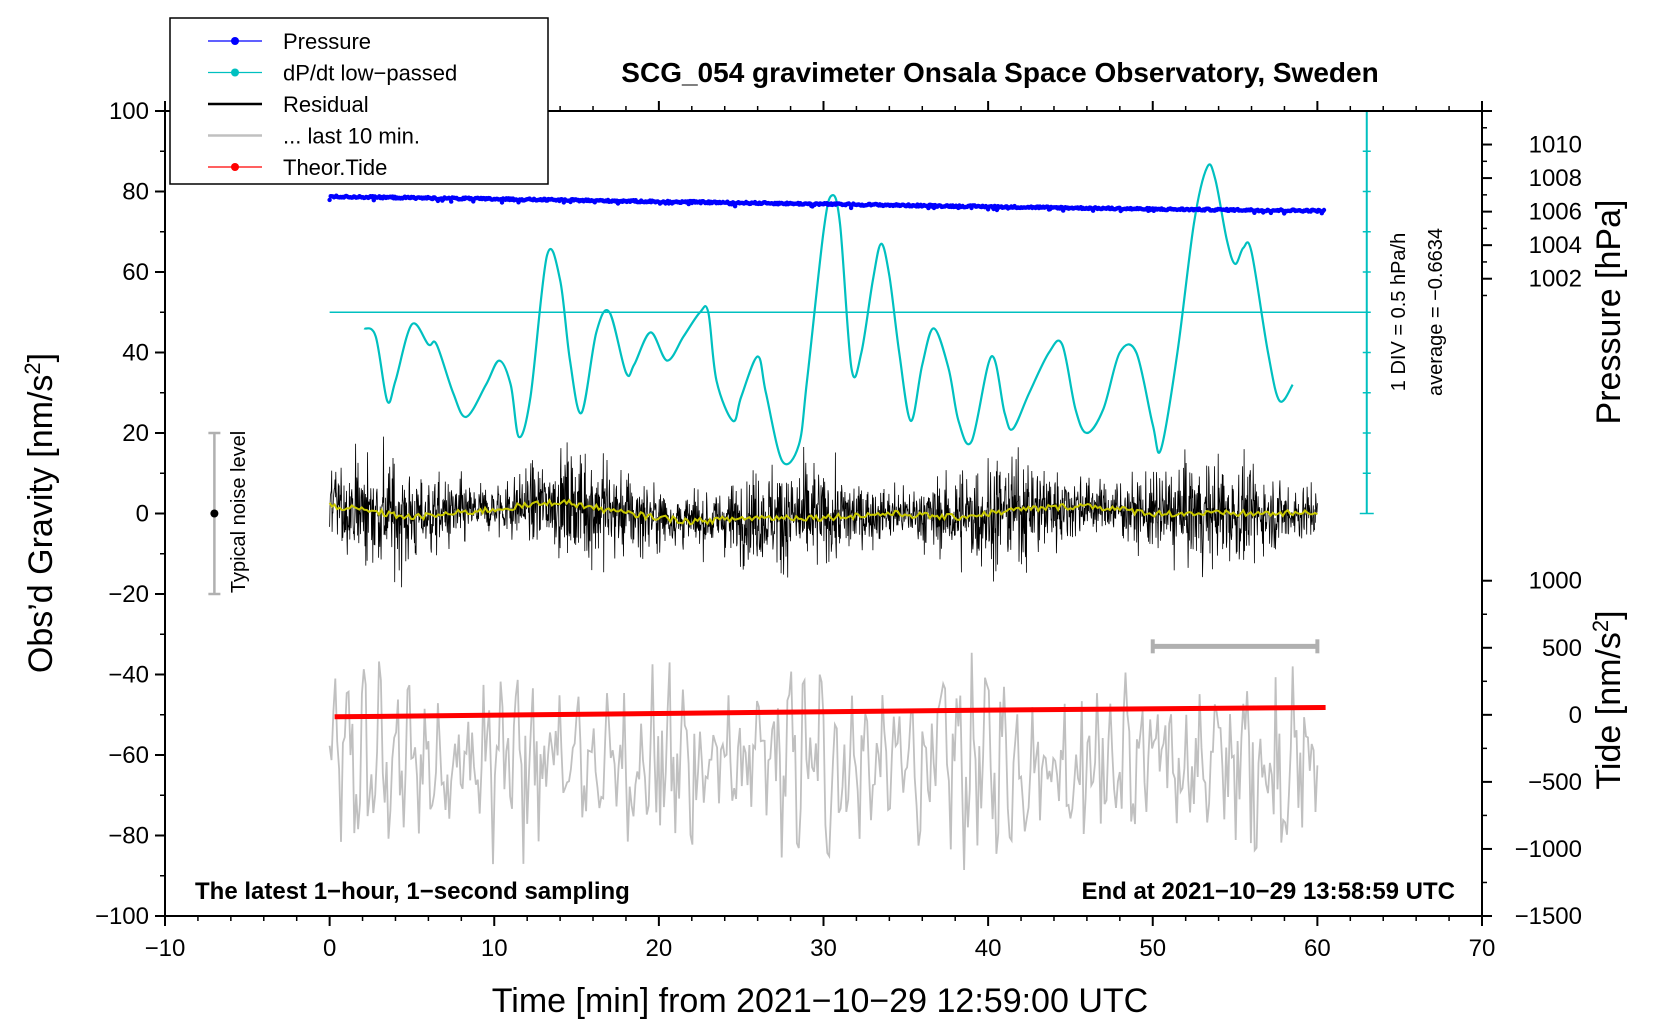 The width and height of the screenshot is (1660, 1020). What do you see at coordinates (1575, 715) in the screenshot?
I see `tide-tick-label: 0` at bounding box center [1575, 715].